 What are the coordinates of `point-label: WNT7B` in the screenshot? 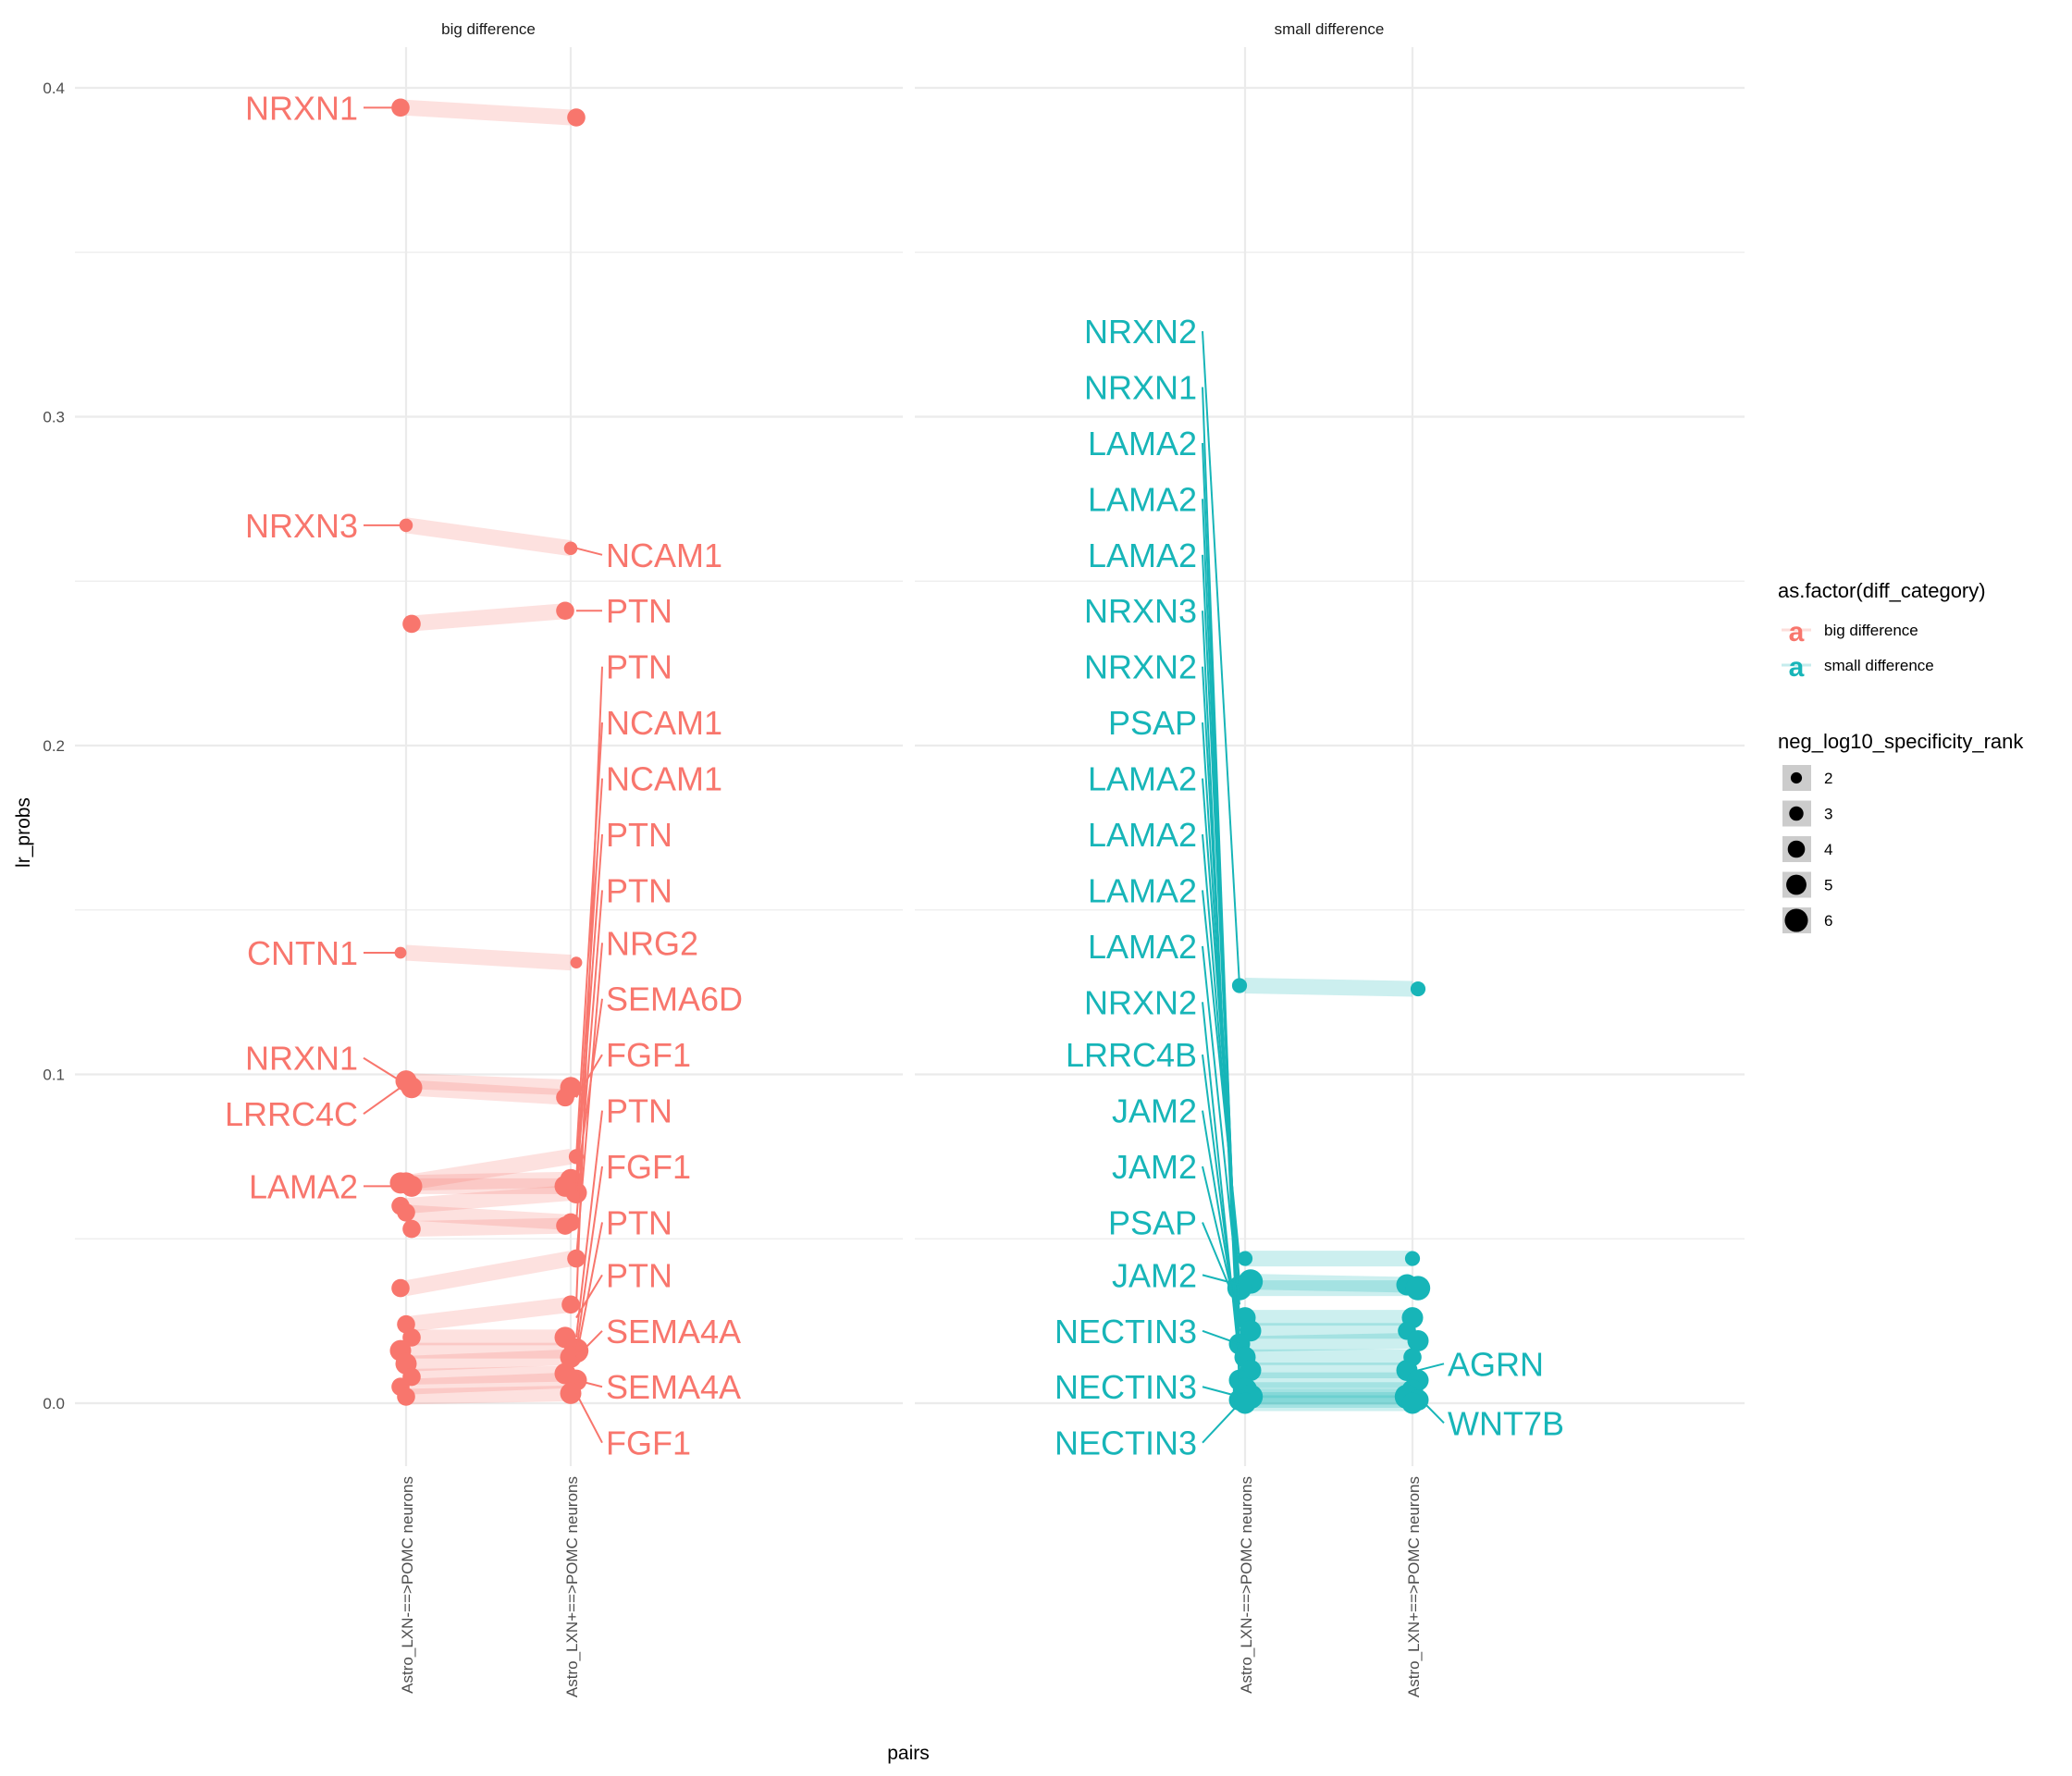 It's located at (1506, 1423).